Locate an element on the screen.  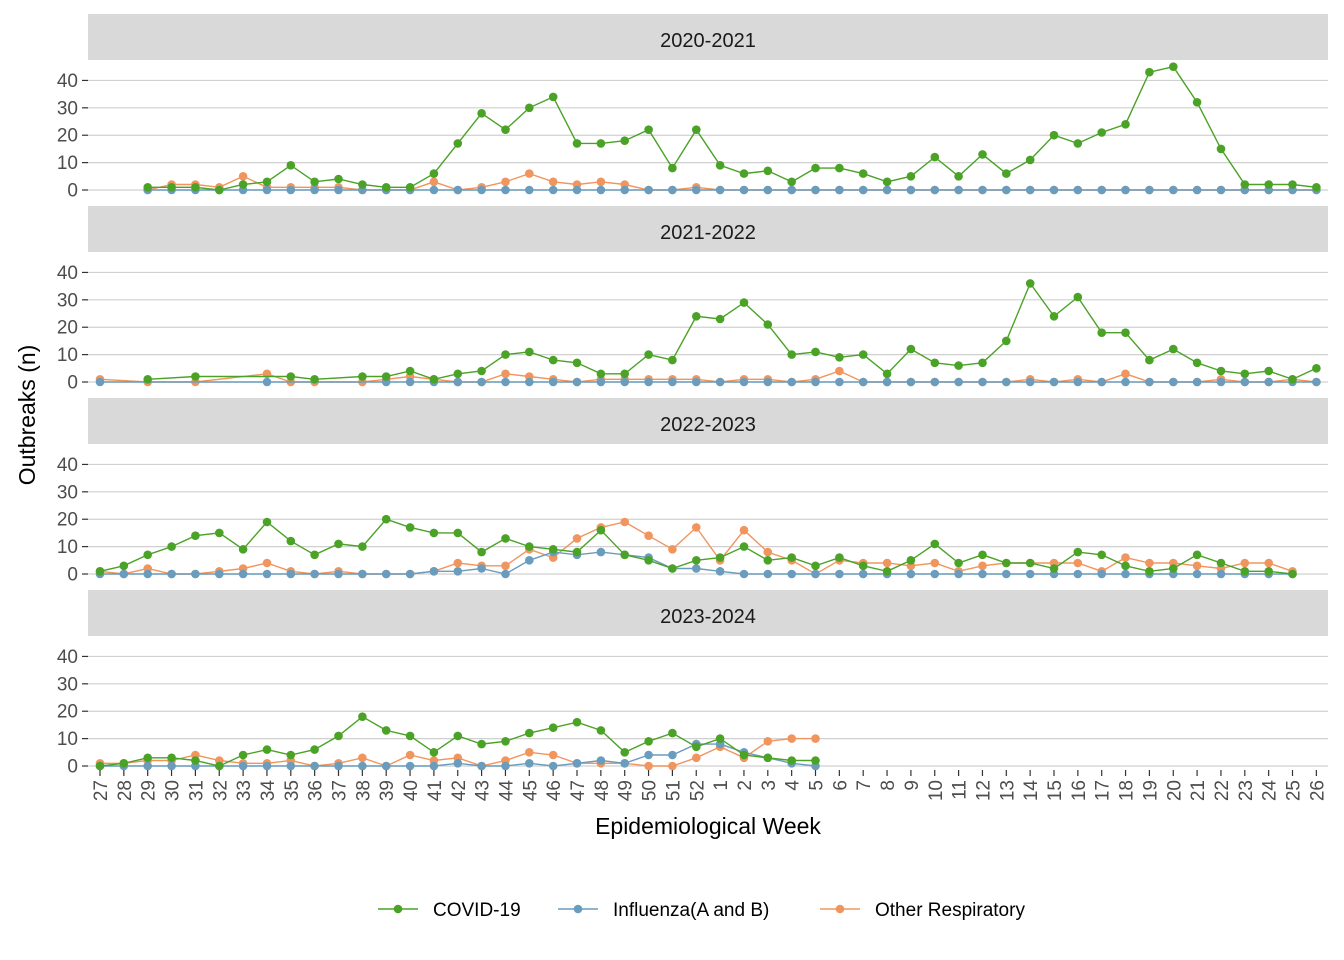
y-tick-label: 0 is located at coordinates (72, 383).